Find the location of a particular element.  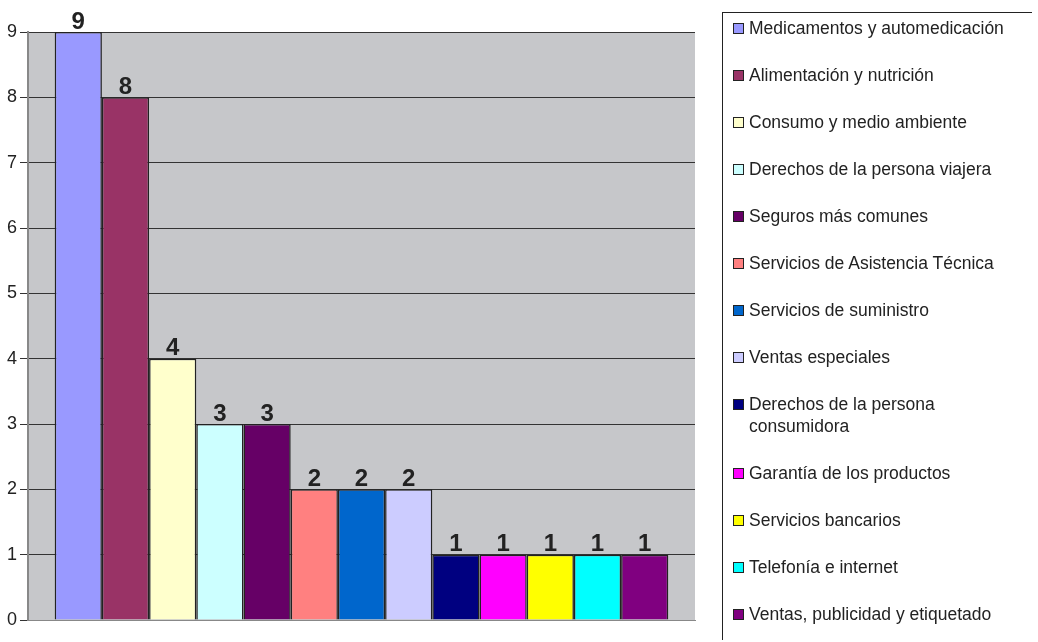

legend-label: Ventas, publicidad y etiquetado is located at coordinates (870, 614).